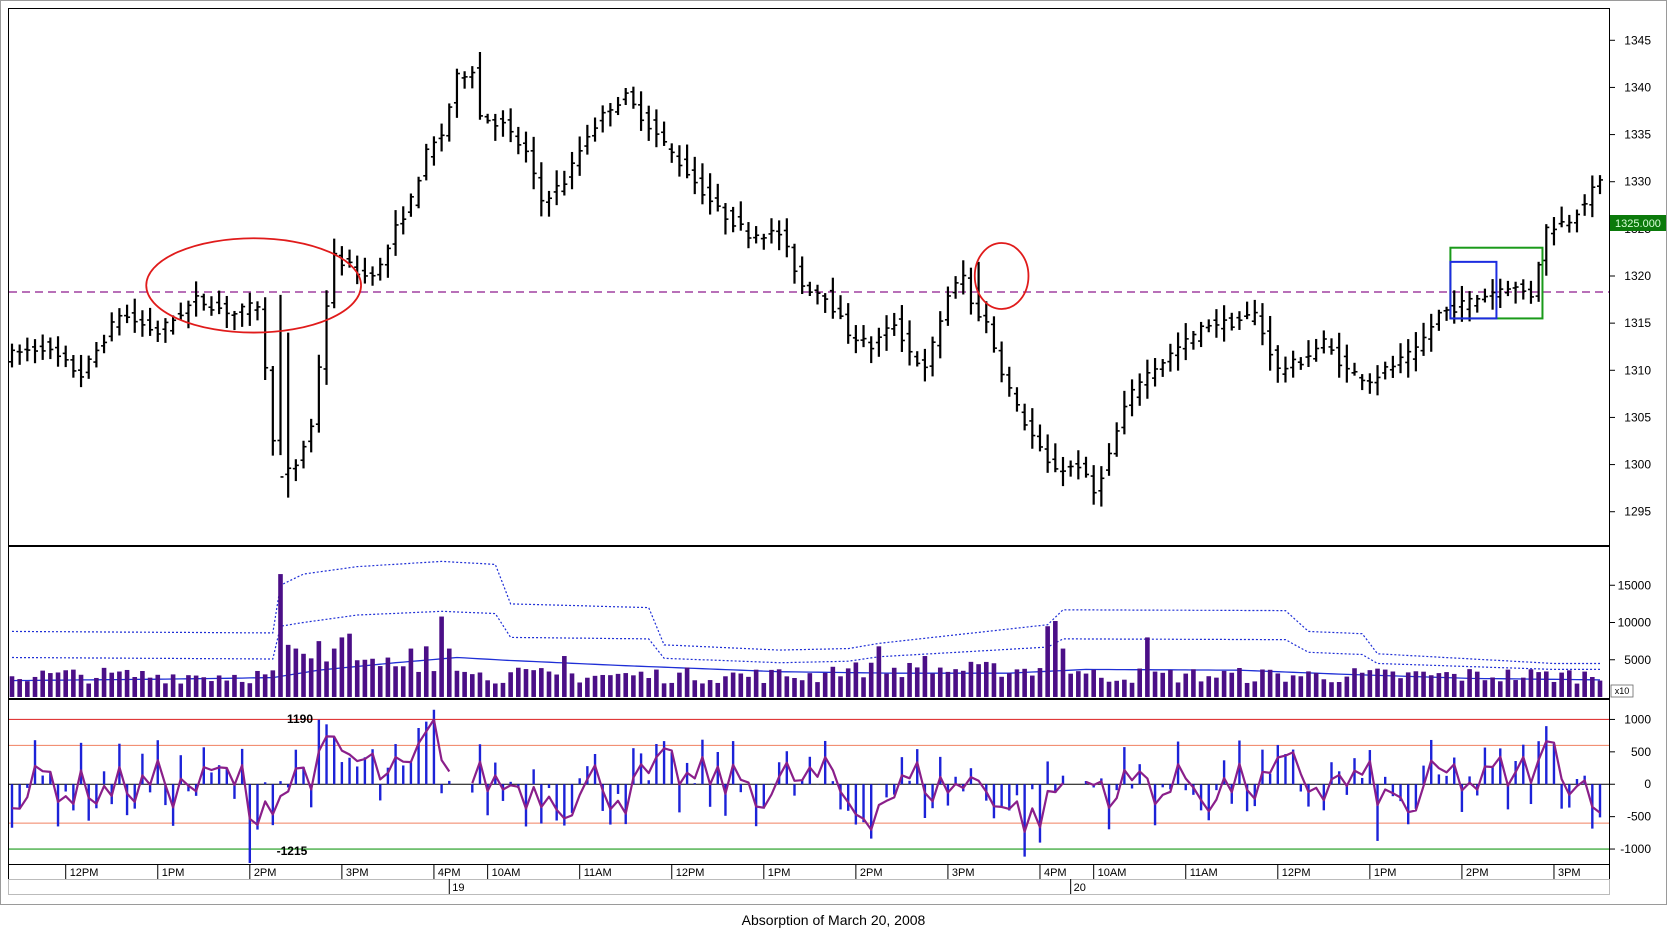  Describe the element at coordinates (1001, 276) in the screenshot. I see `annotation-circle` at that location.